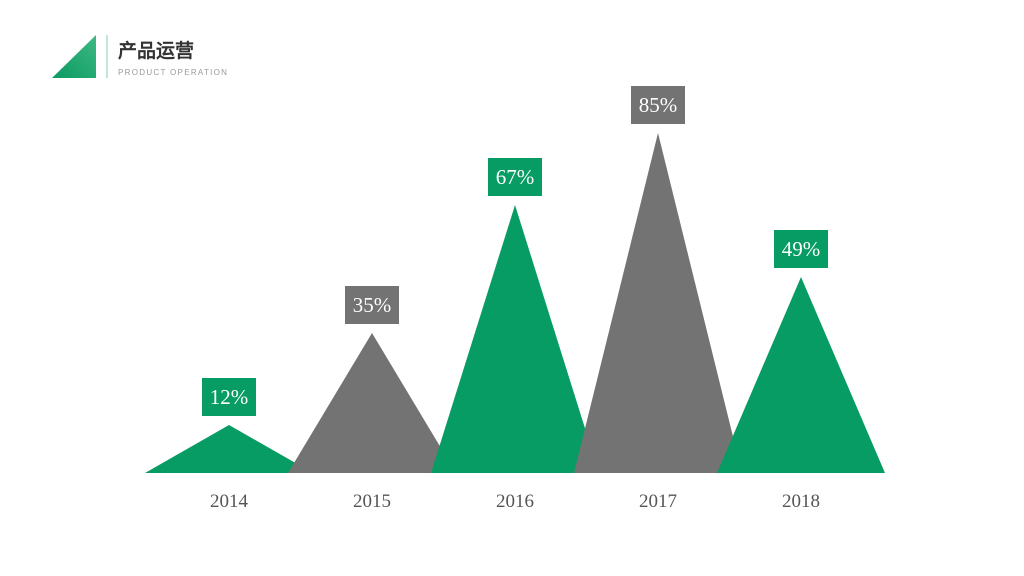 This screenshot has width=1024, height=576. I want to click on x-tick-label: 2018, so click(801, 501).